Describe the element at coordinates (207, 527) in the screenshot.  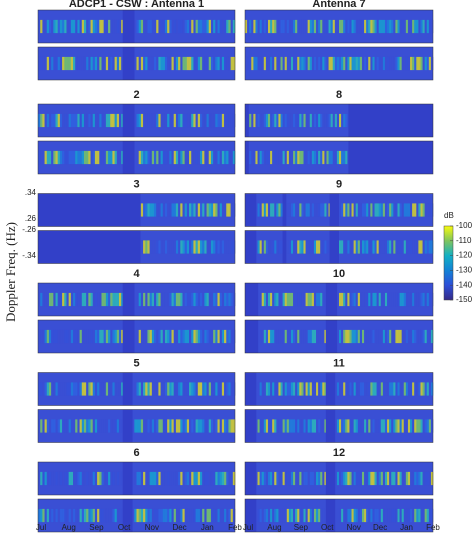
I see `x-tick-label: Jan` at that location.